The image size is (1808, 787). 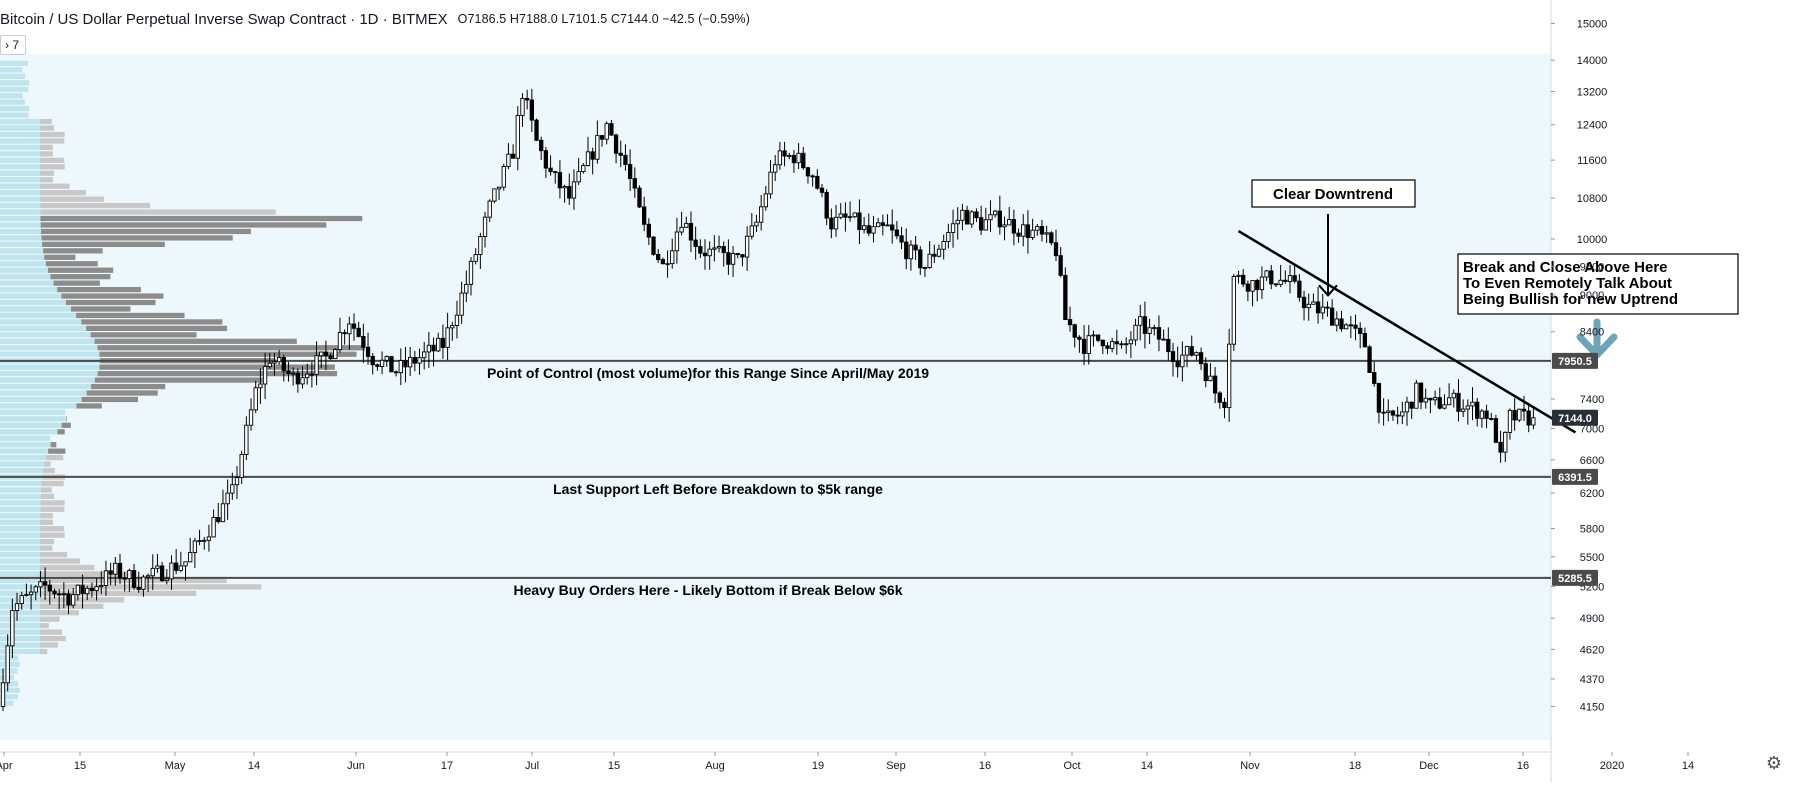 What do you see at coordinates (447, 766) in the screenshot?
I see `x-tick-label: 17` at bounding box center [447, 766].